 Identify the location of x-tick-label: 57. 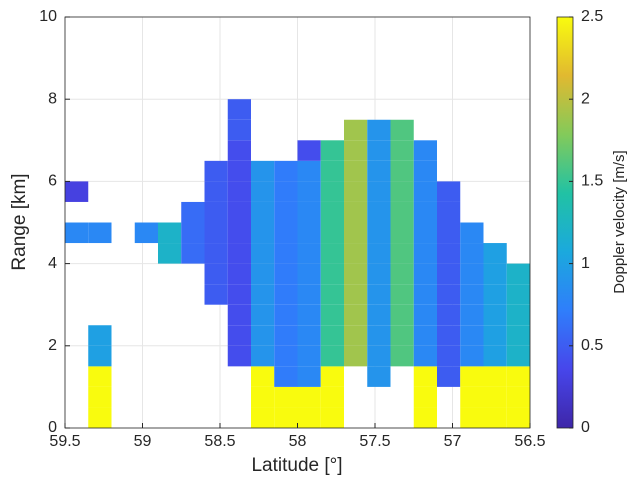
(453, 441).